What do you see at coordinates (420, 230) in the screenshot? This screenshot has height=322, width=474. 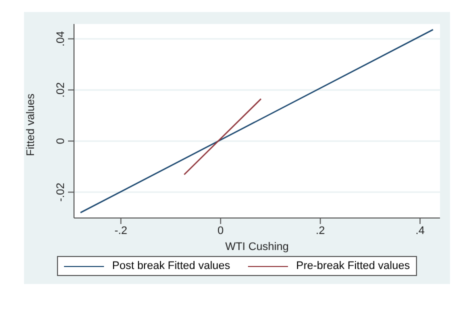 I see `x-tick-label: .4` at bounding box center [420, 230].